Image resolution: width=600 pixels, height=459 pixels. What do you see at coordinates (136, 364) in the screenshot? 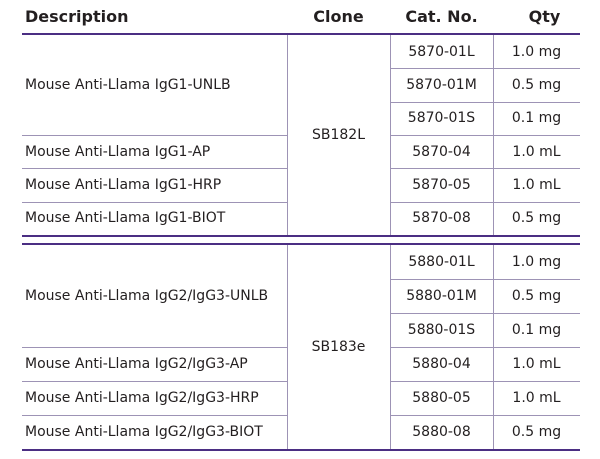
I see `description-cell: Mouse Anti-Llama IgG2/IgG3-AP` at bounding box center [136, 364].